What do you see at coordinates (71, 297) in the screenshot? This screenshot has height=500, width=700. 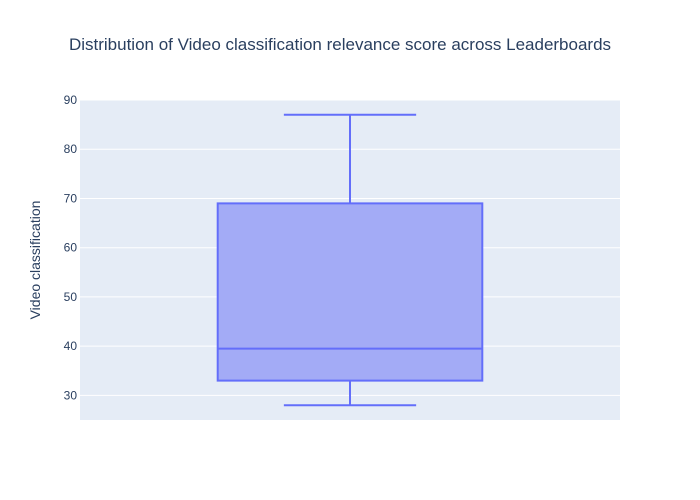 I see `y-tick-label: 50` at bounding box center [71, 297].